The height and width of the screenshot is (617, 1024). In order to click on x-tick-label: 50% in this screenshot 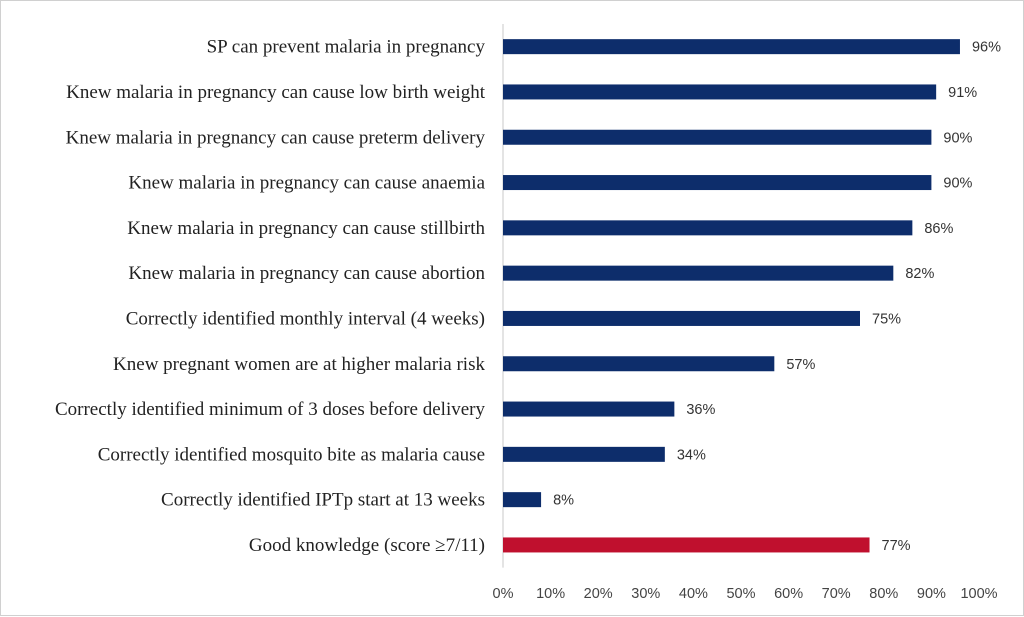, I will do `click(740, 594)`.